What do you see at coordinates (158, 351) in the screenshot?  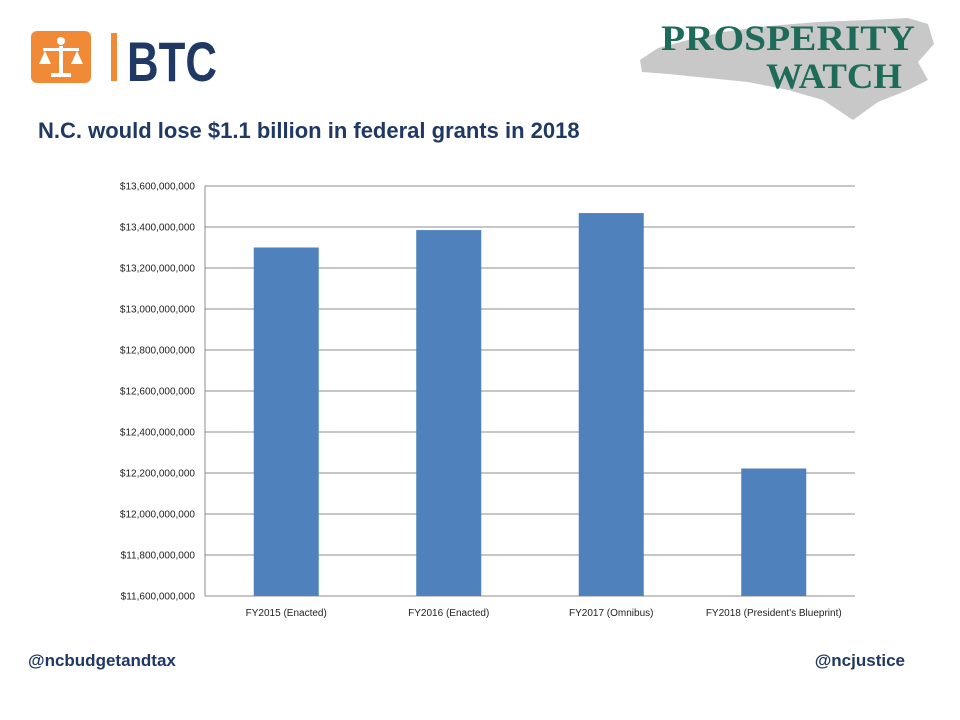 I see `y-tick-label: $12,800,000,000` at bounding box center [158, 351].